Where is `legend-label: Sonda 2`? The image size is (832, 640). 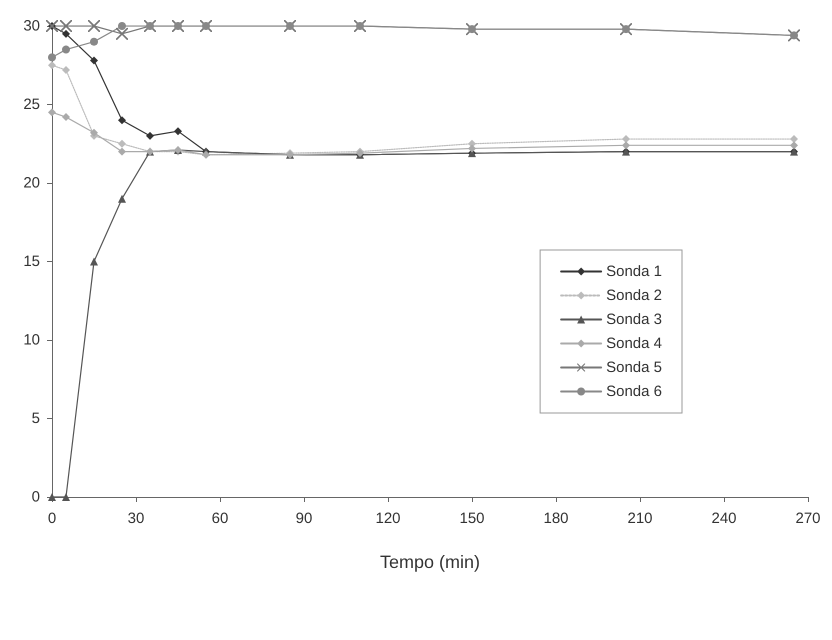
legend-label: Sonda 2 is located at coordinates (634, 295).